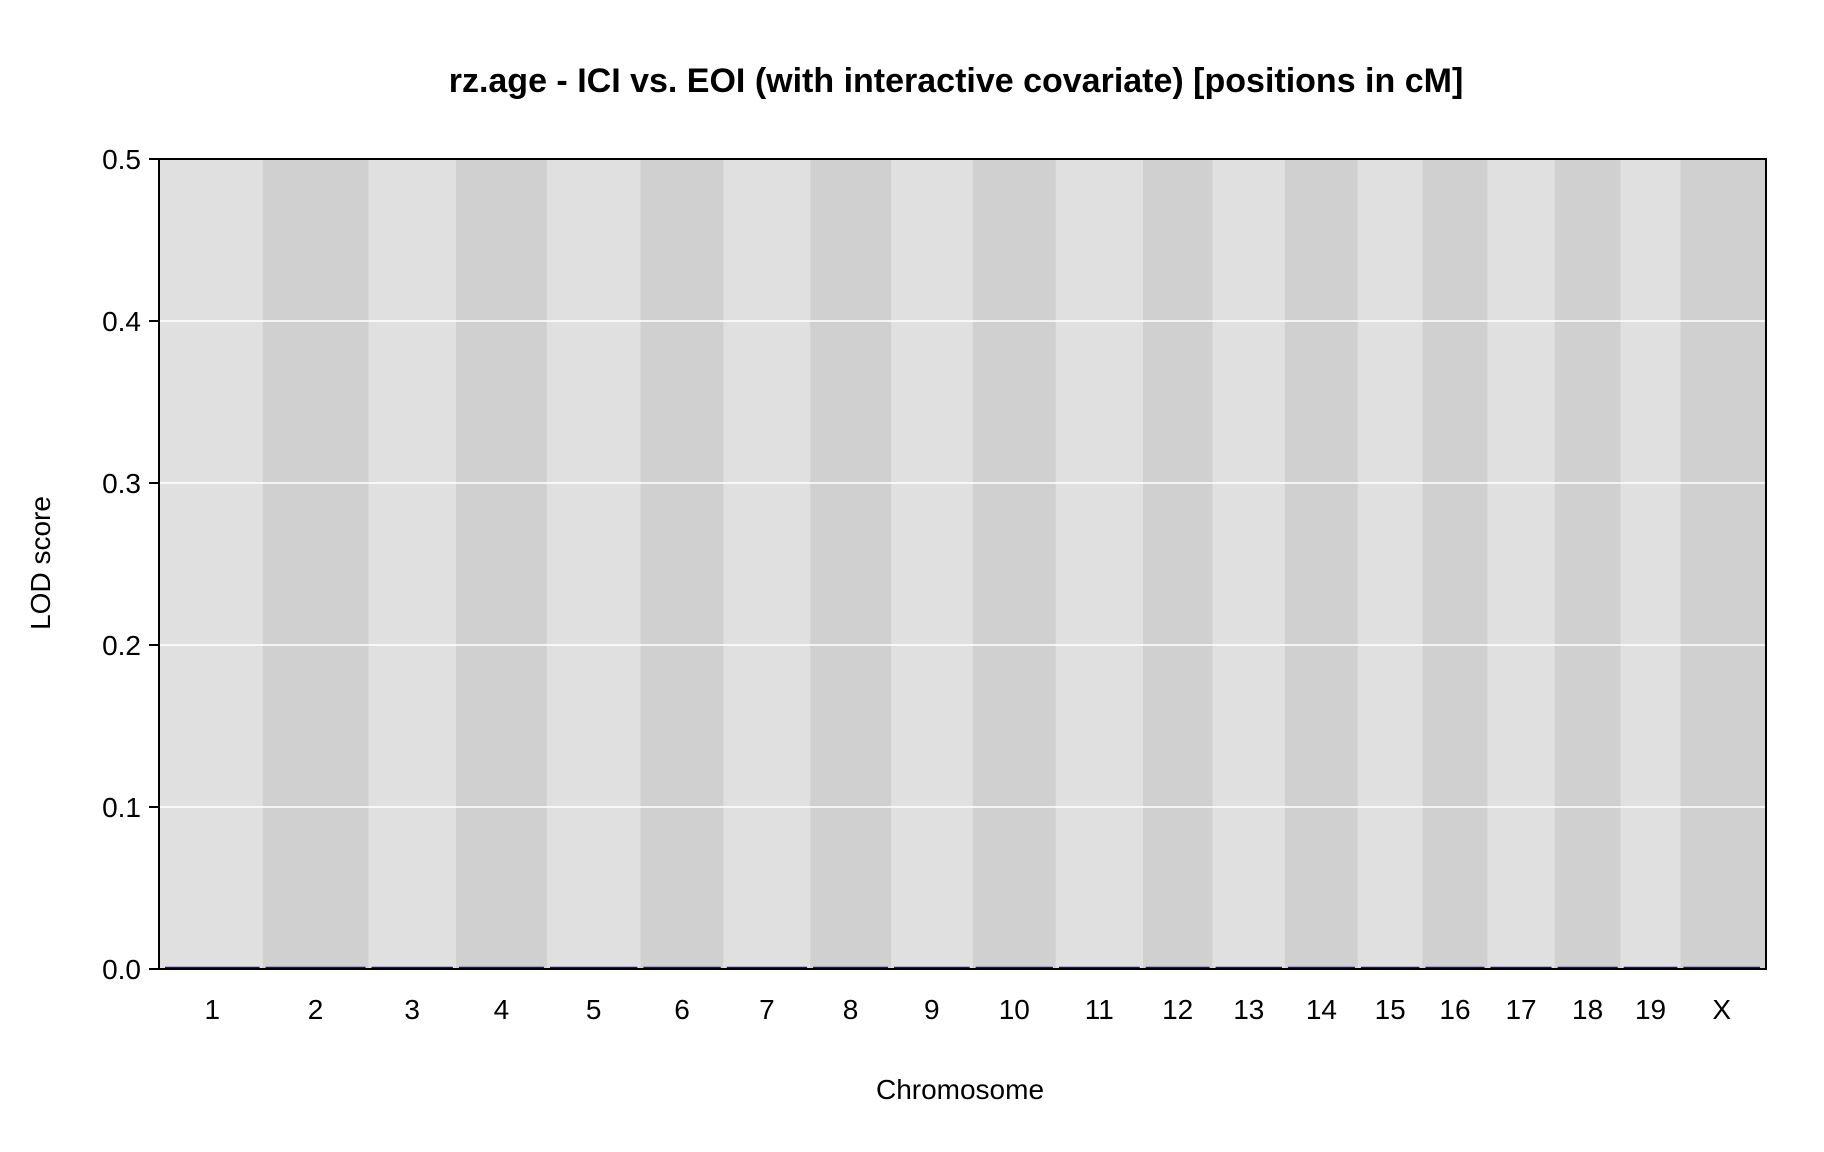 The image size is (1824, 1152). What do you see at coordinates (121, 969) in the screenshot?
I see `y-tick-label: 0.0` at bounding box center [121, 969].